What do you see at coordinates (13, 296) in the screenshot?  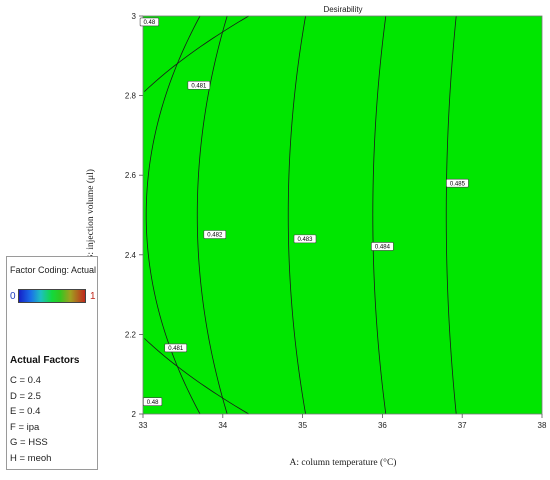 I see `legend-min-label: 0` at bounding box center [13, 296].